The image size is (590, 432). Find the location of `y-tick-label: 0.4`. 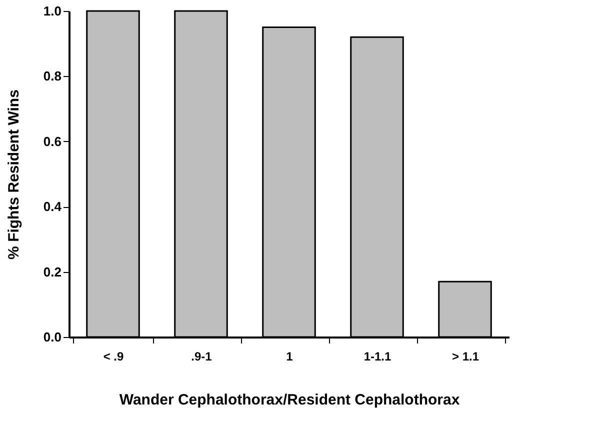

y-tick-label: 0.4 is located at coordinates (52, 206).